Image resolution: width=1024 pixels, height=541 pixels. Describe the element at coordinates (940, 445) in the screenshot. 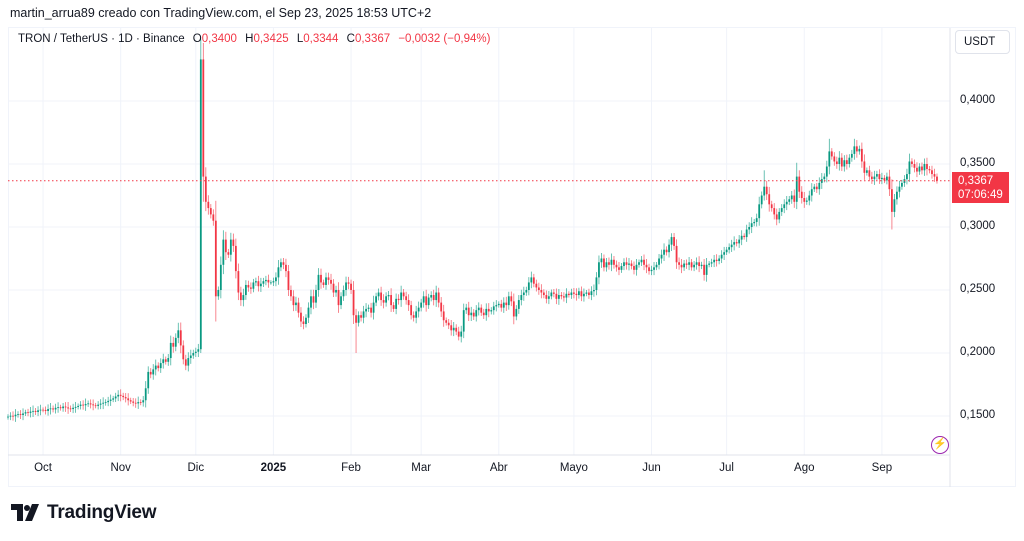

I see `lightning-icon: ⚡` at that location.